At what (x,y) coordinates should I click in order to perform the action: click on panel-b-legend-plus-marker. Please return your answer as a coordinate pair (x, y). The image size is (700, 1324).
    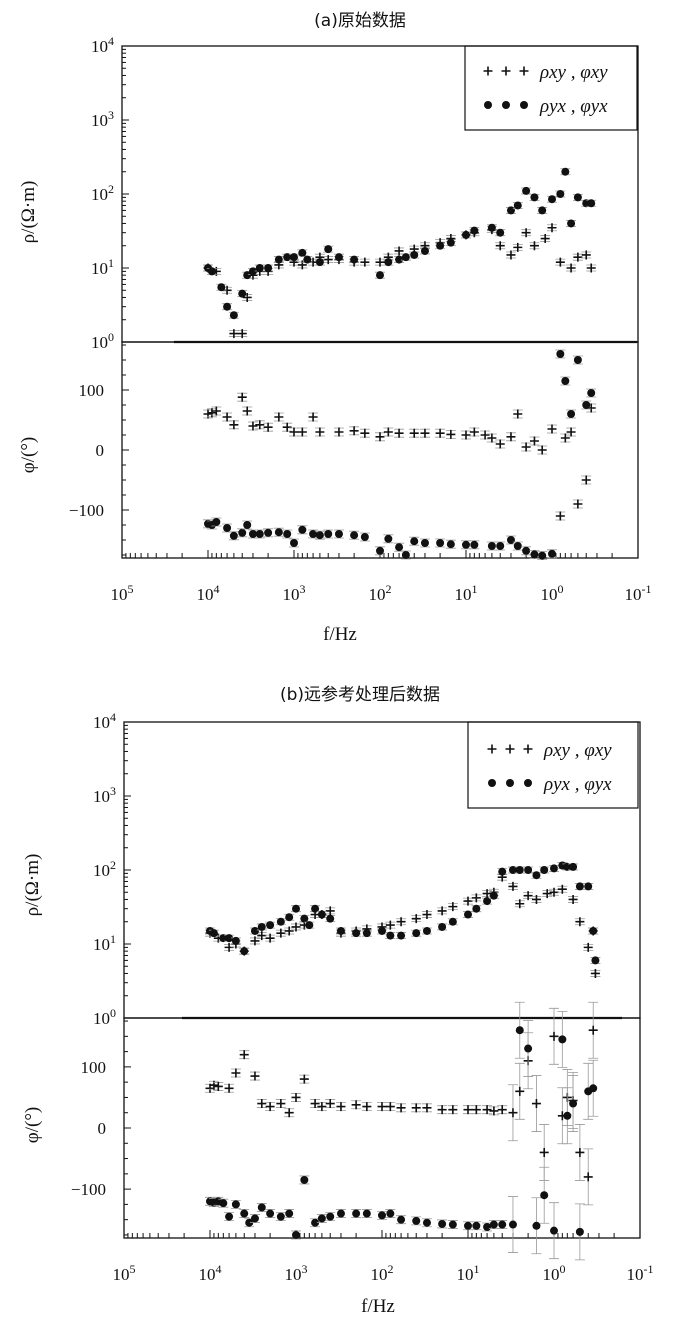
    Looking at the image, I should click on (528, 749).